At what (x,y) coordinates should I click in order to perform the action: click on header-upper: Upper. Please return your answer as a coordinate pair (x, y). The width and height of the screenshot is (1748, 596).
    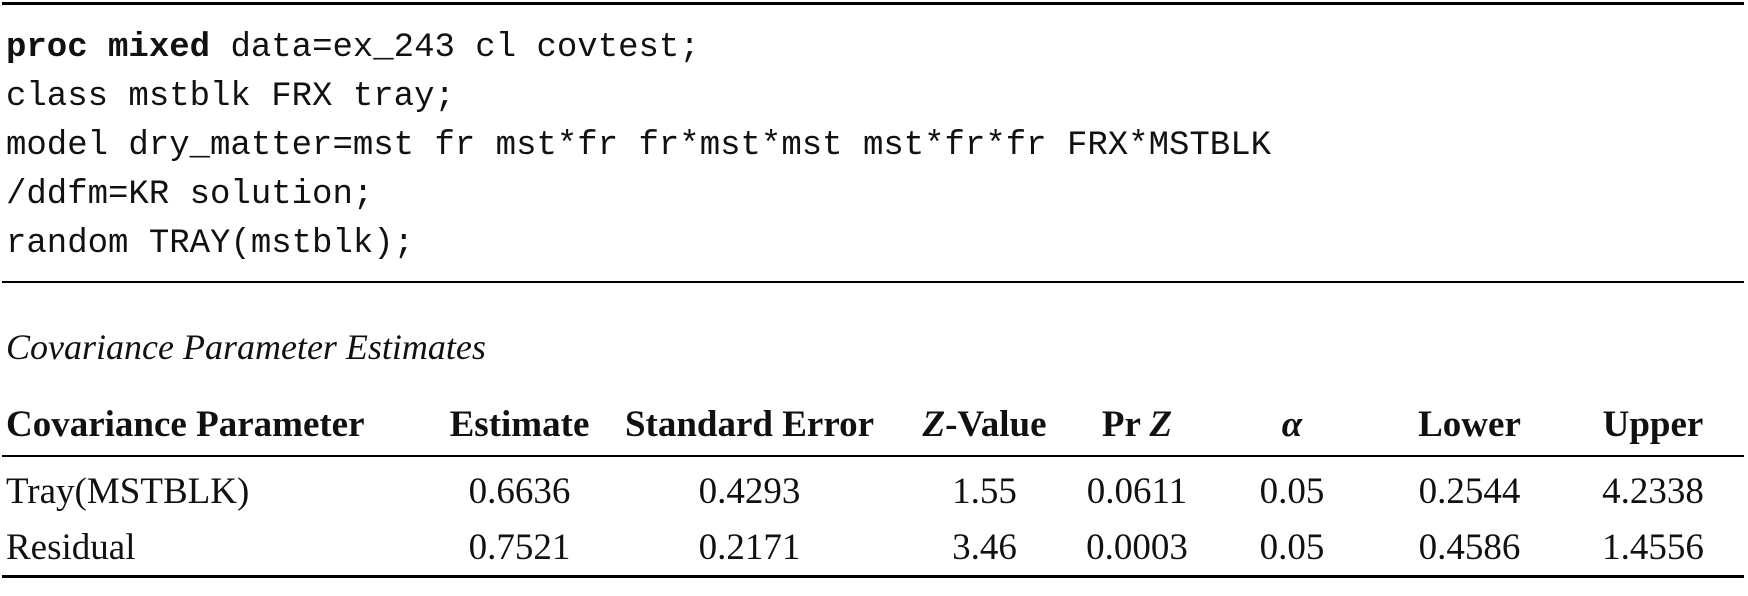
    Looking at the image, I should click on (1653, 424).